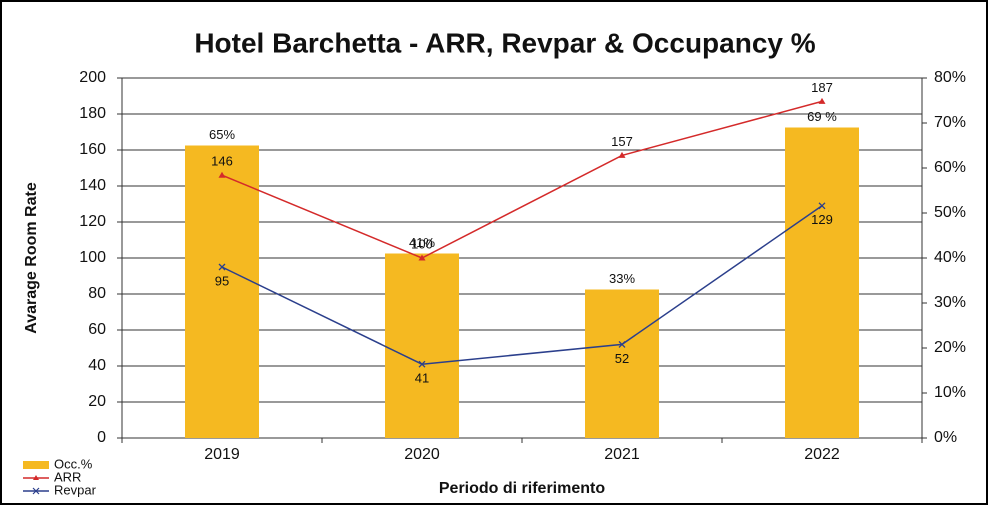  What do you see at coordinates (950, 212) in the screenshot?
I see `y2-tick-label: 50%` at bounding box center [950, 212].